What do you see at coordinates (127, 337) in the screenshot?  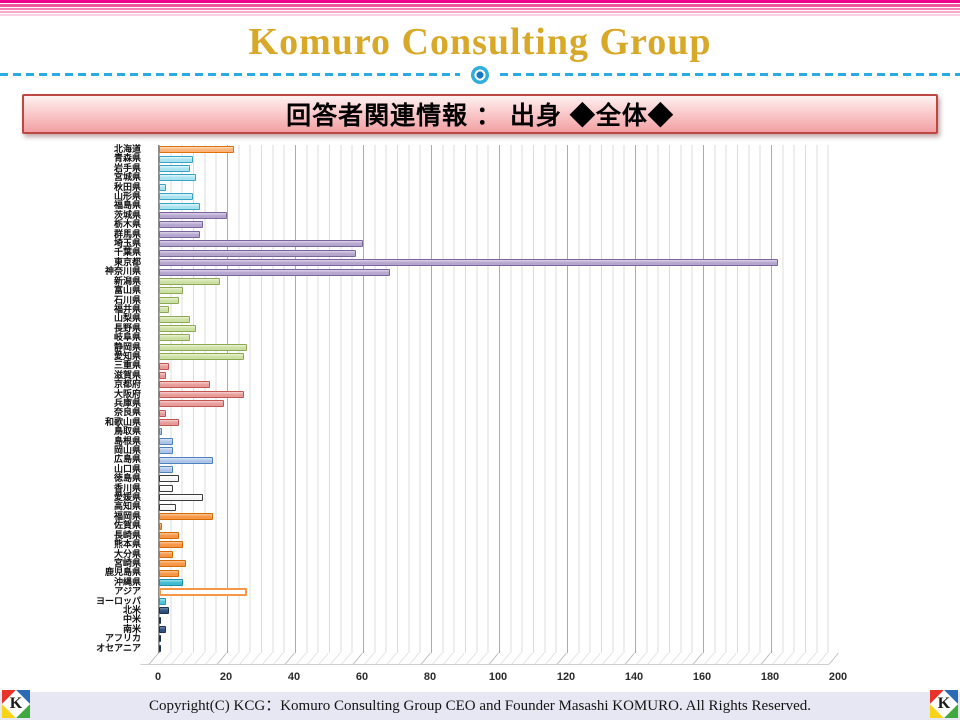 I see `category-label: 岐阜県` at bounding box center [127, 337].